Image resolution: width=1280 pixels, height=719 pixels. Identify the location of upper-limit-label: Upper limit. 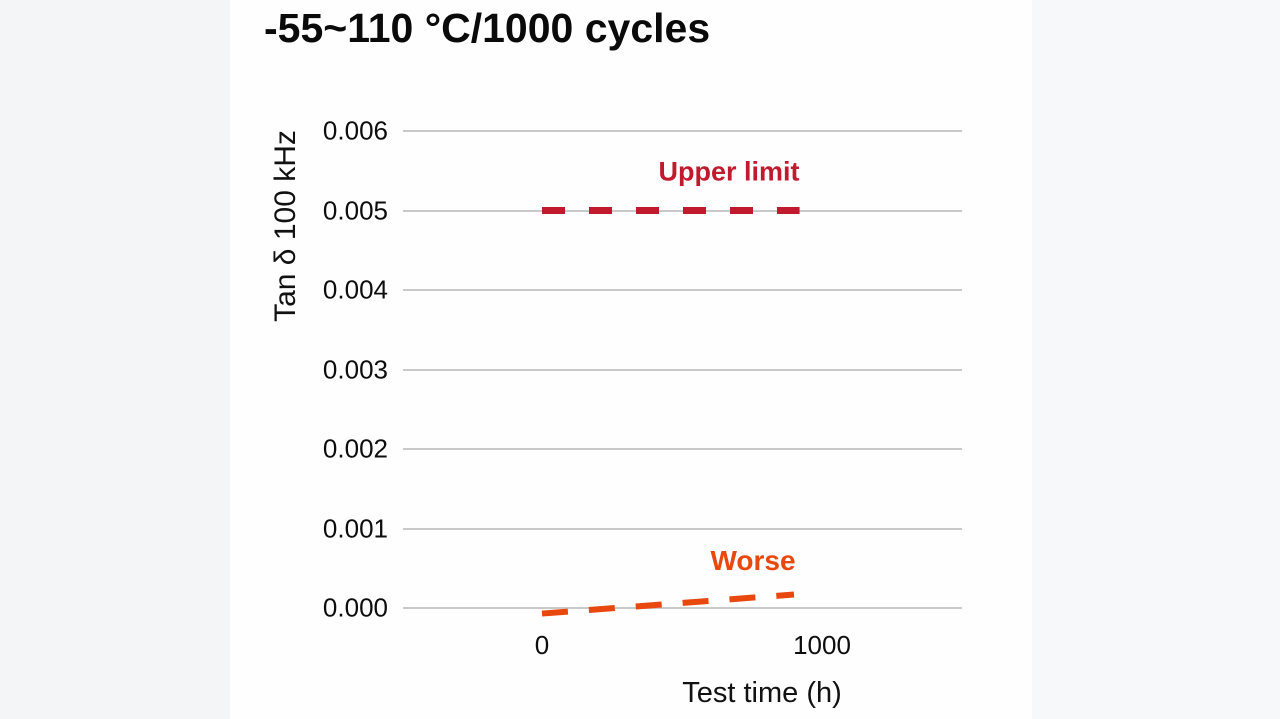
(729, 171).